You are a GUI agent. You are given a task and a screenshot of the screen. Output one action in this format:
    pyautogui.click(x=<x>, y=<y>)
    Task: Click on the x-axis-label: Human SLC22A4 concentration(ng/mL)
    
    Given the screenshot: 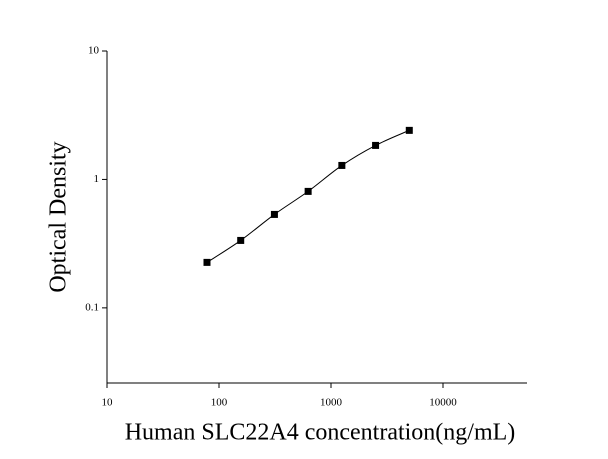 What is the action you would take?
    pyautogui.click(x=320, y=433)
    